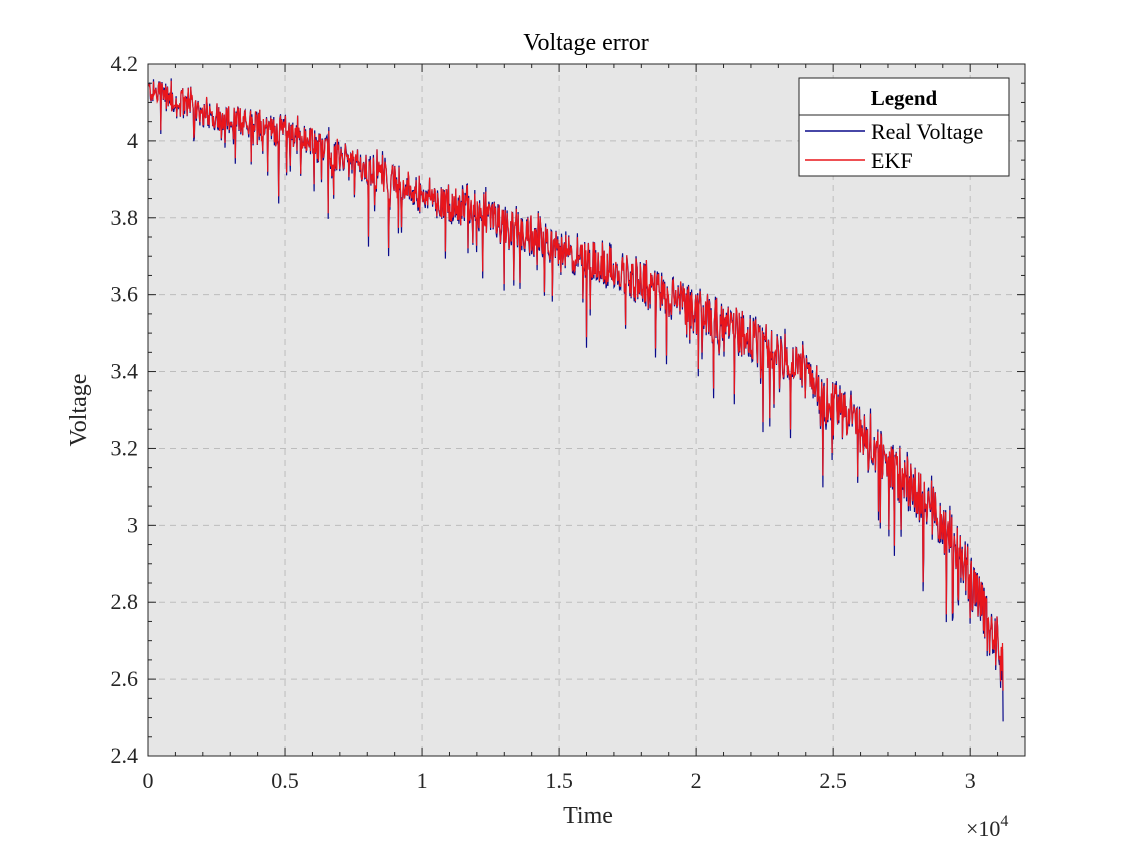  Describe the element at coordinates (125, 447) in the screenshot. I see `y-tick-label: 3.2` at that location.